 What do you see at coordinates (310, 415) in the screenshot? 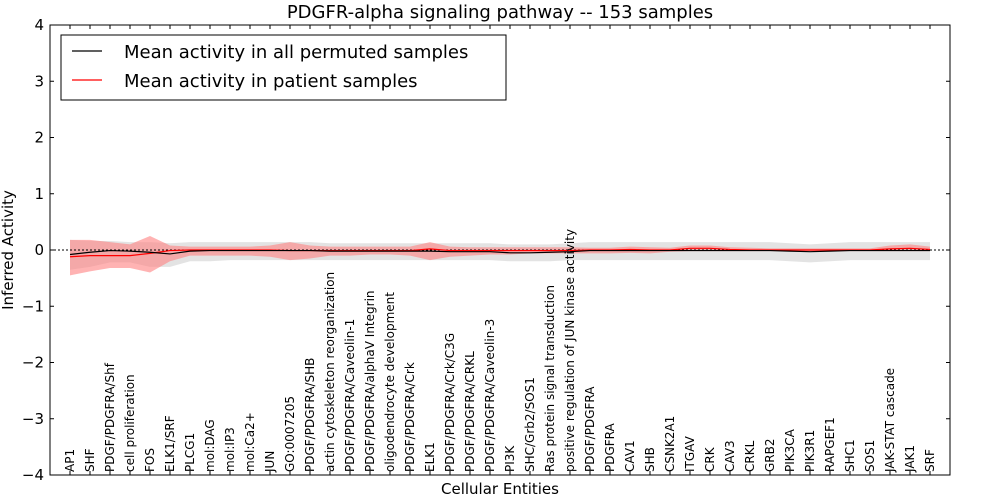
I see `entity-label: PDGF/PDGFRA/SHB` at bounding box center [310, 415].